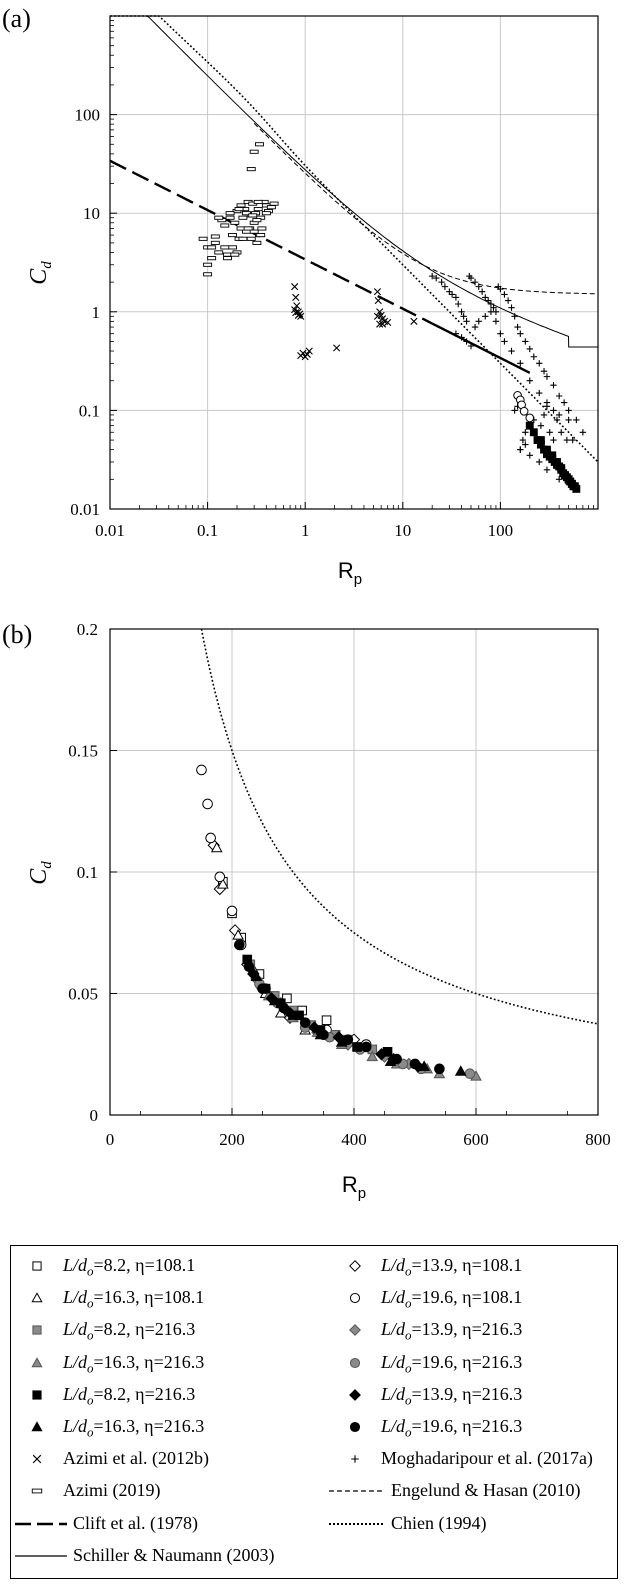 The image size is (624, 1585). What do you see at coordinates (451, 1300) in the screenshot?
I see `legend-label: L/do=19.6, η=108.1` at bounding box center [451, 1300].